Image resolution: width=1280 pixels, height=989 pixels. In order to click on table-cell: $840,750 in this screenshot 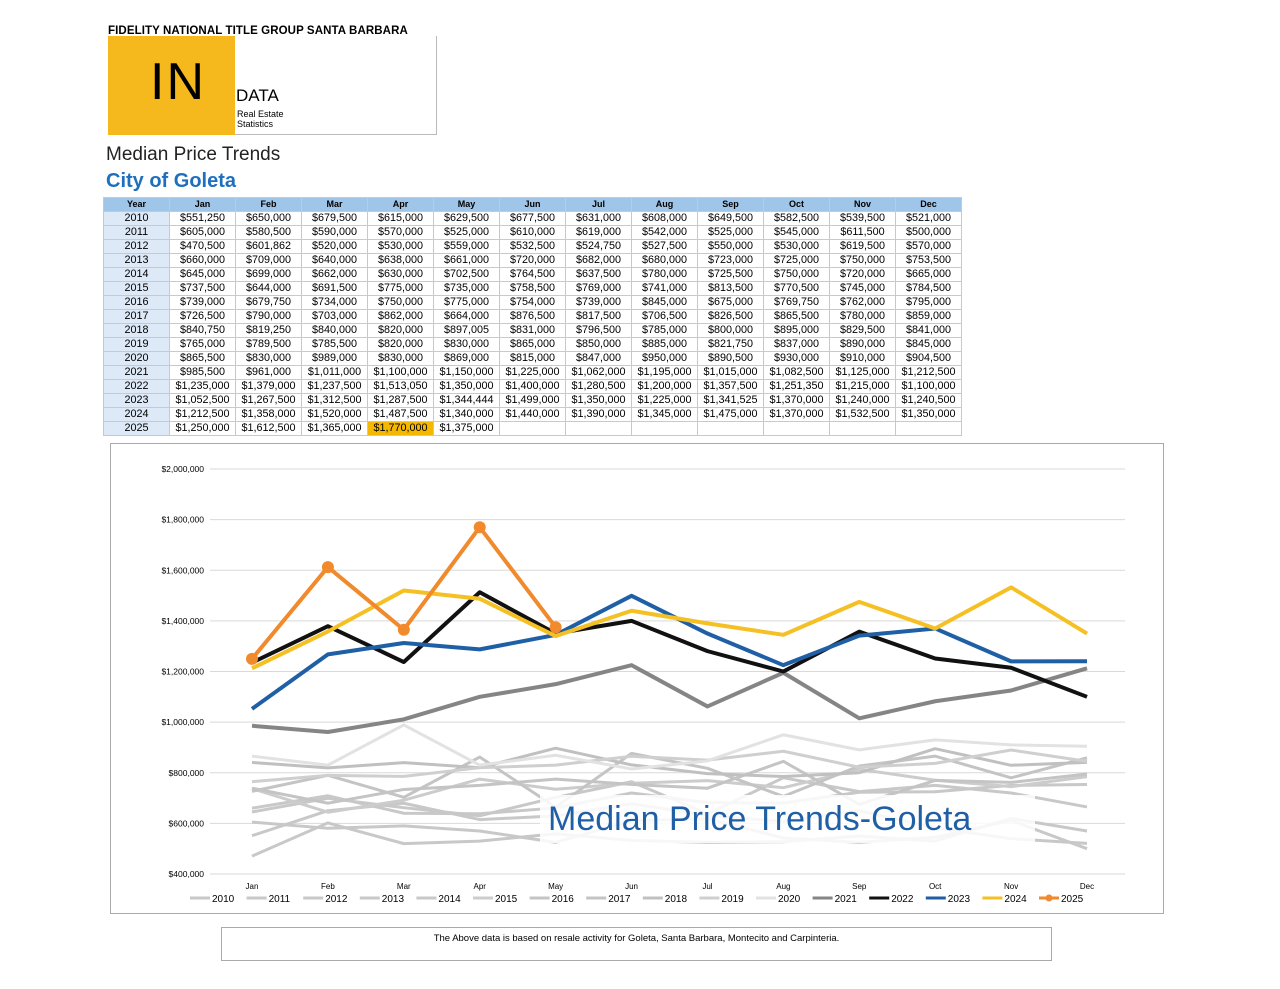, I will do `click(202, 330)`.